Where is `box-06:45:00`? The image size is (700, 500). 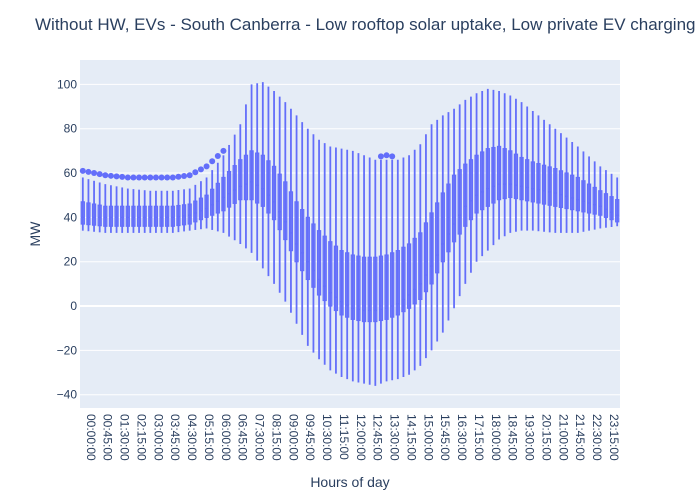
box-06:45:00 is located at coordinates (234, 187).